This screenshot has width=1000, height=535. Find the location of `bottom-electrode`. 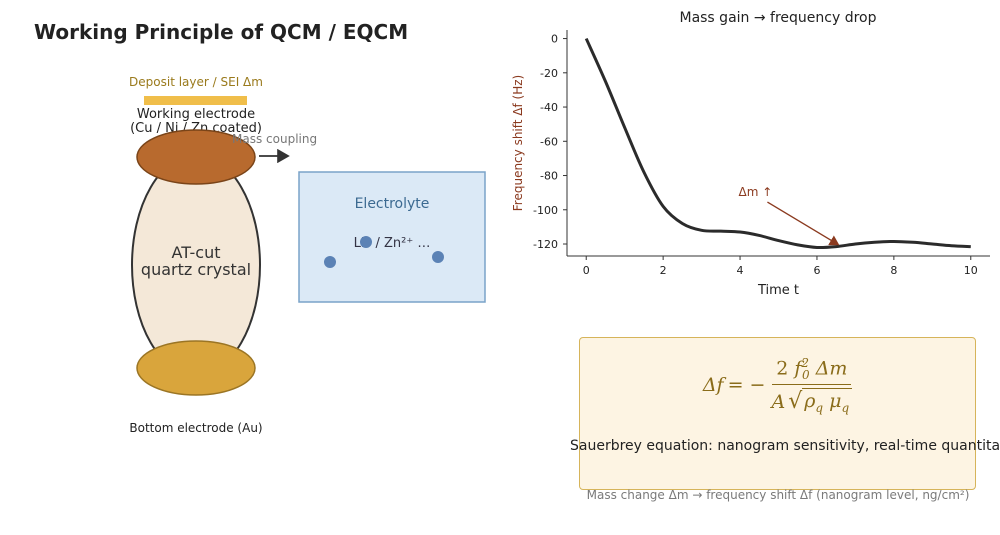

bottom-electrode is located at coordinates (196, 368).